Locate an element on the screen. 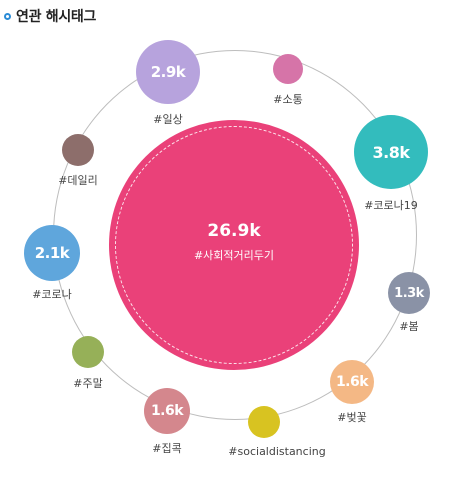  hashtag-bubble: 2.9k is located at coordinates (168, 72).